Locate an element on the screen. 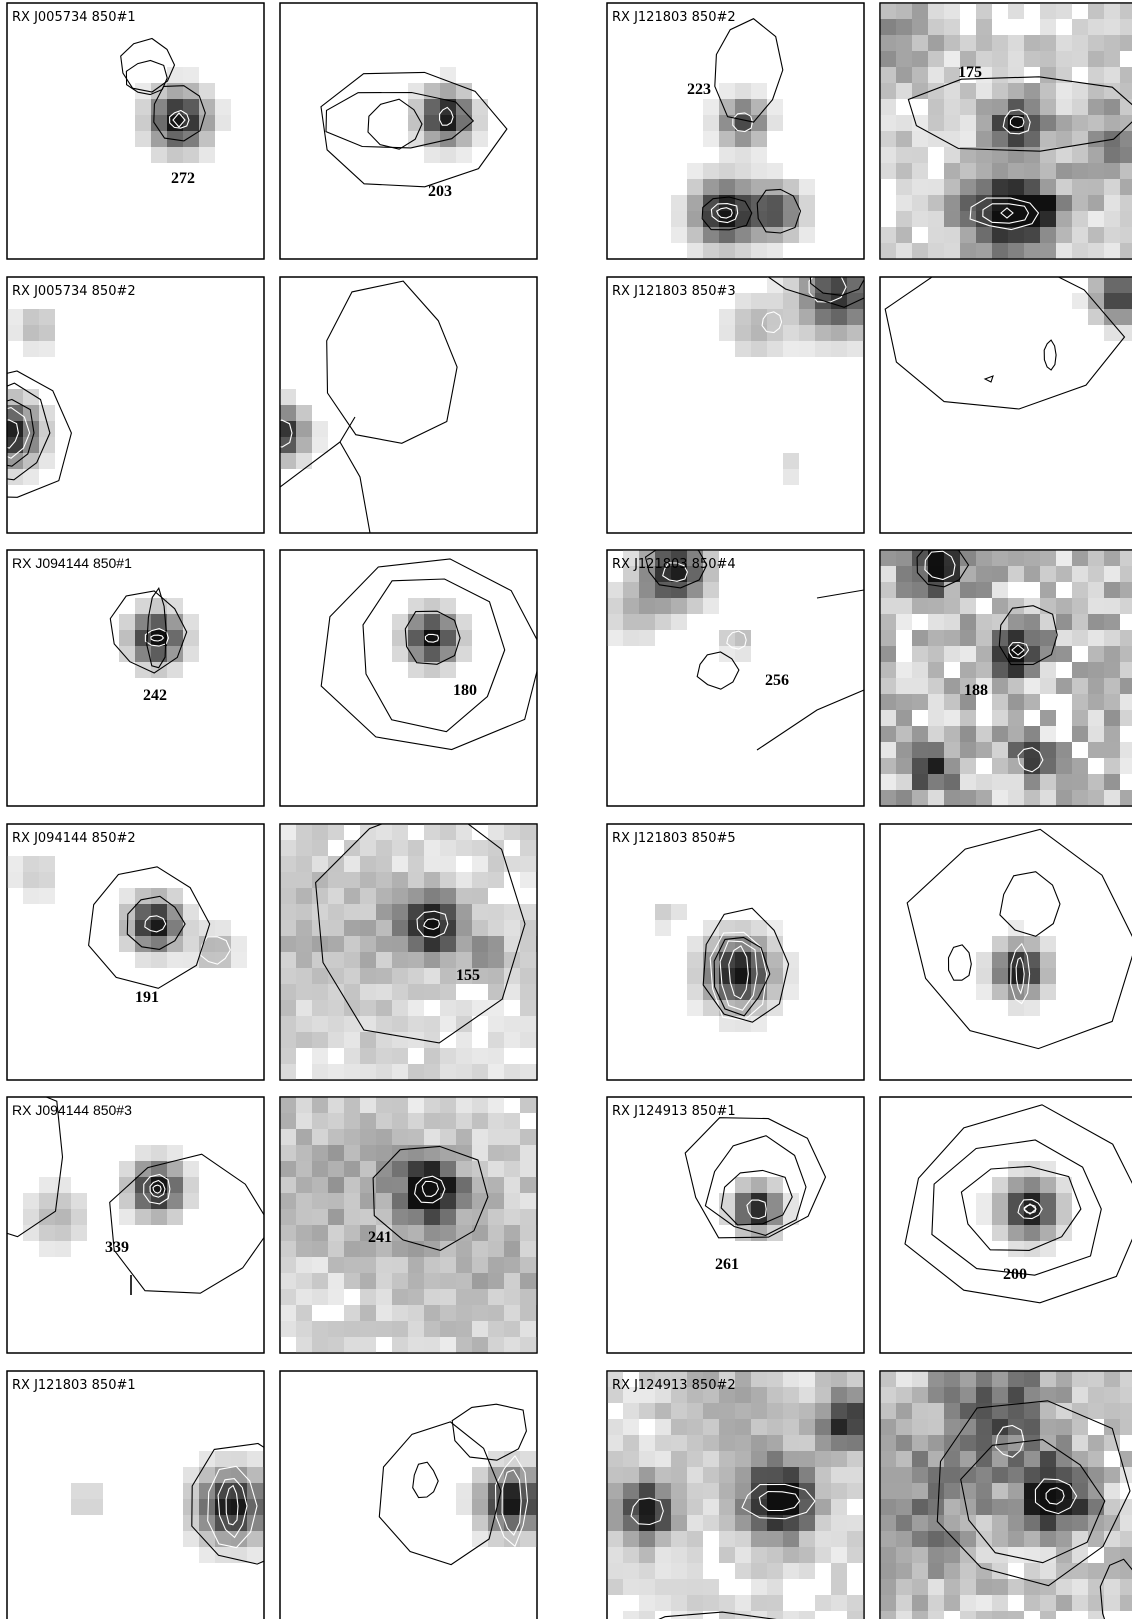 The height and width of the screenshot is (1619, 1132). panel-20: 200 is located at coordinates (1005, 1225).